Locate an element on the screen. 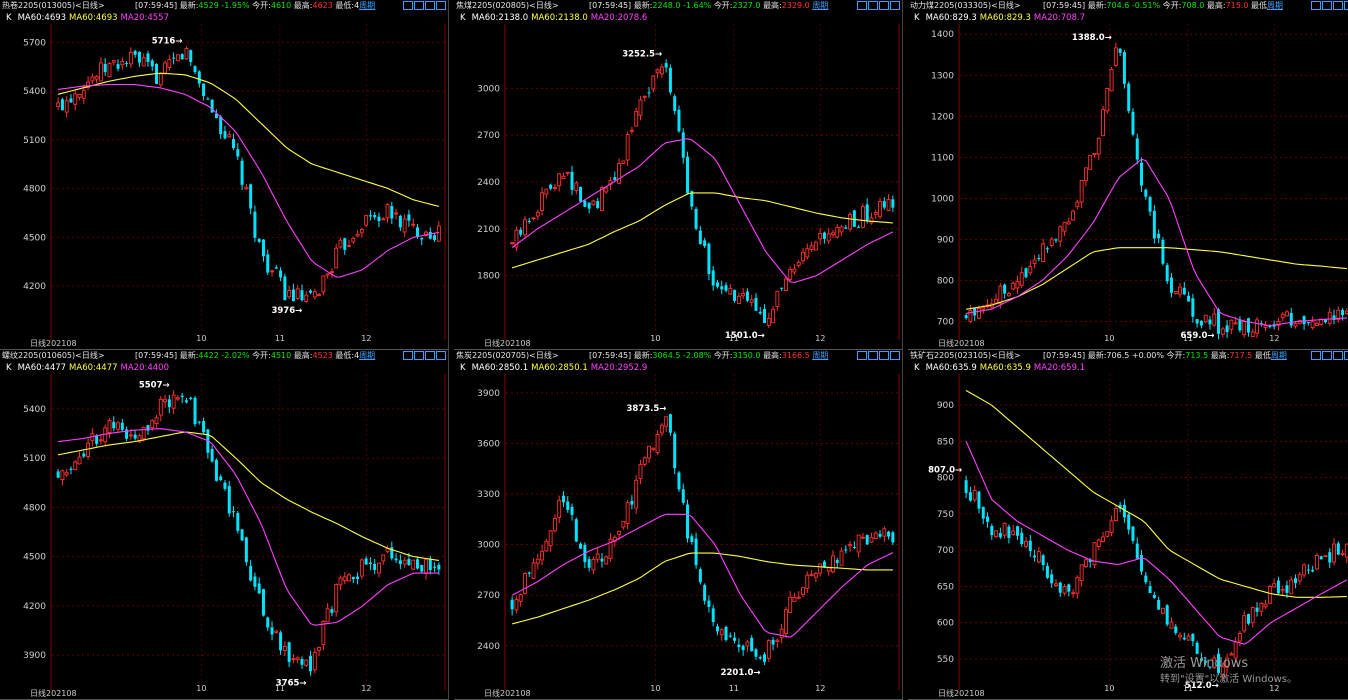  latest-value: 706.5 is located at coordinates (1119, 355).